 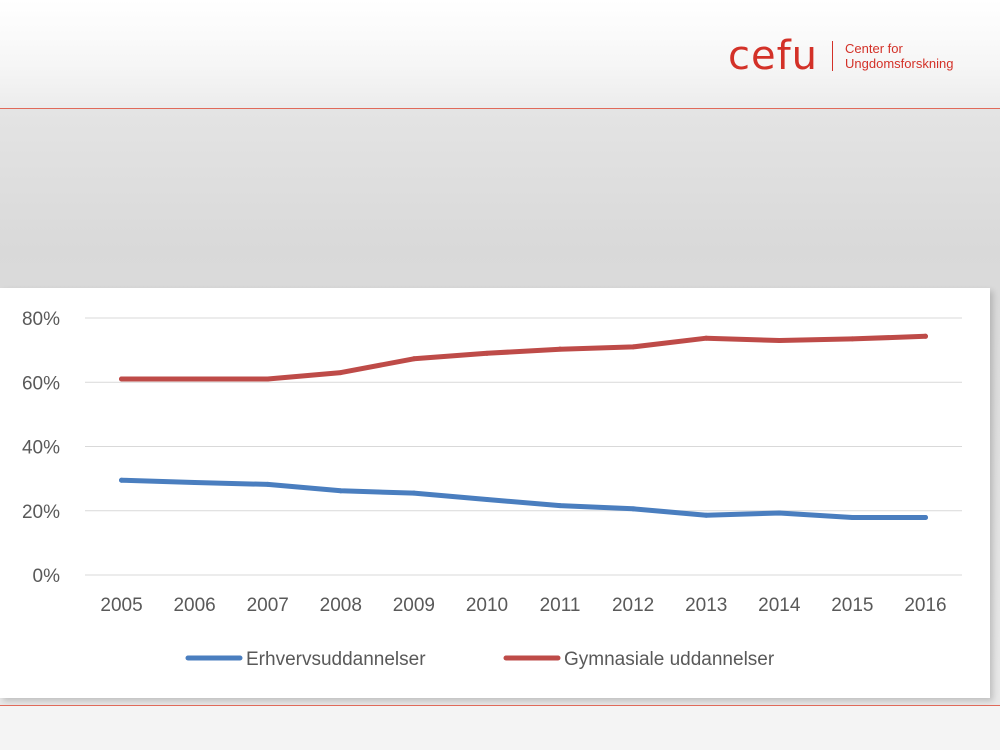 What do you see at coordinates (41, 319) in the screenshot?
I see `y-tick-label: 80%` at bounding box center [41, 319].